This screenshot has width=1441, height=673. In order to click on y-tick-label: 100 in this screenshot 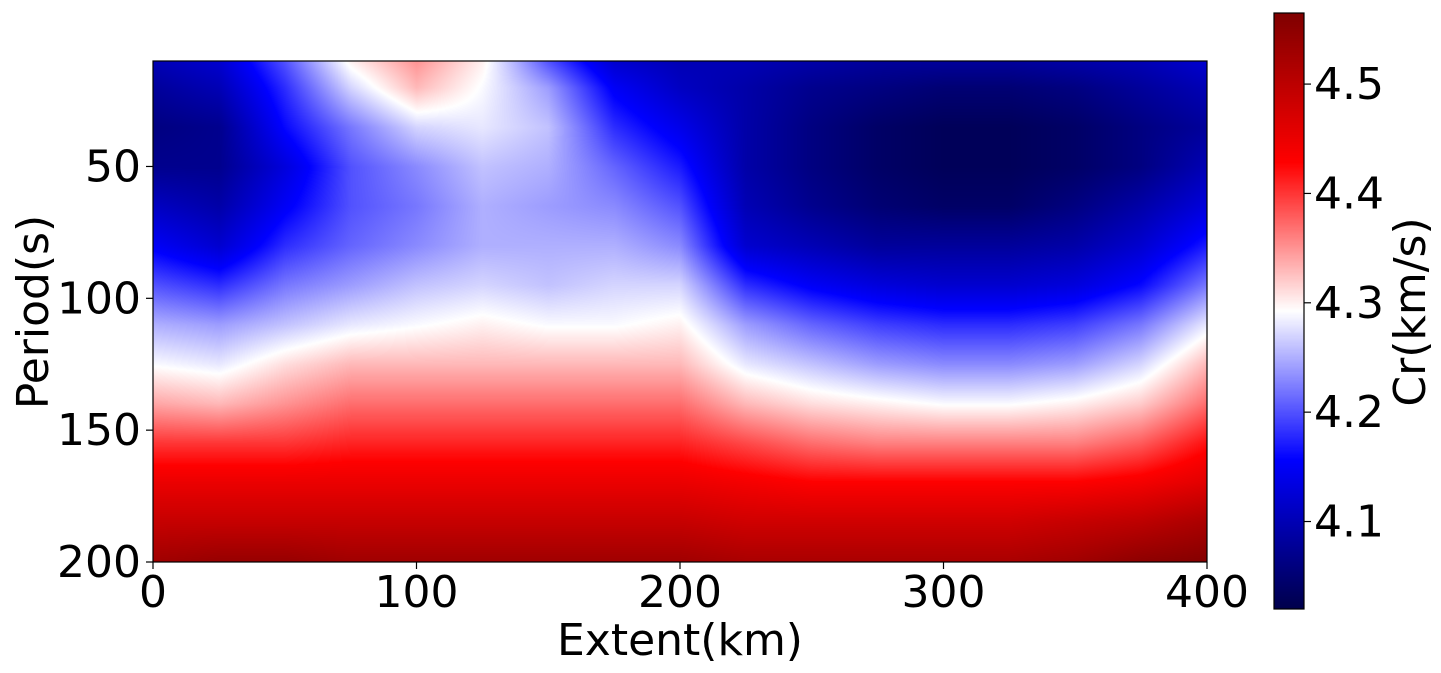, I will do `click(99, 298)`.